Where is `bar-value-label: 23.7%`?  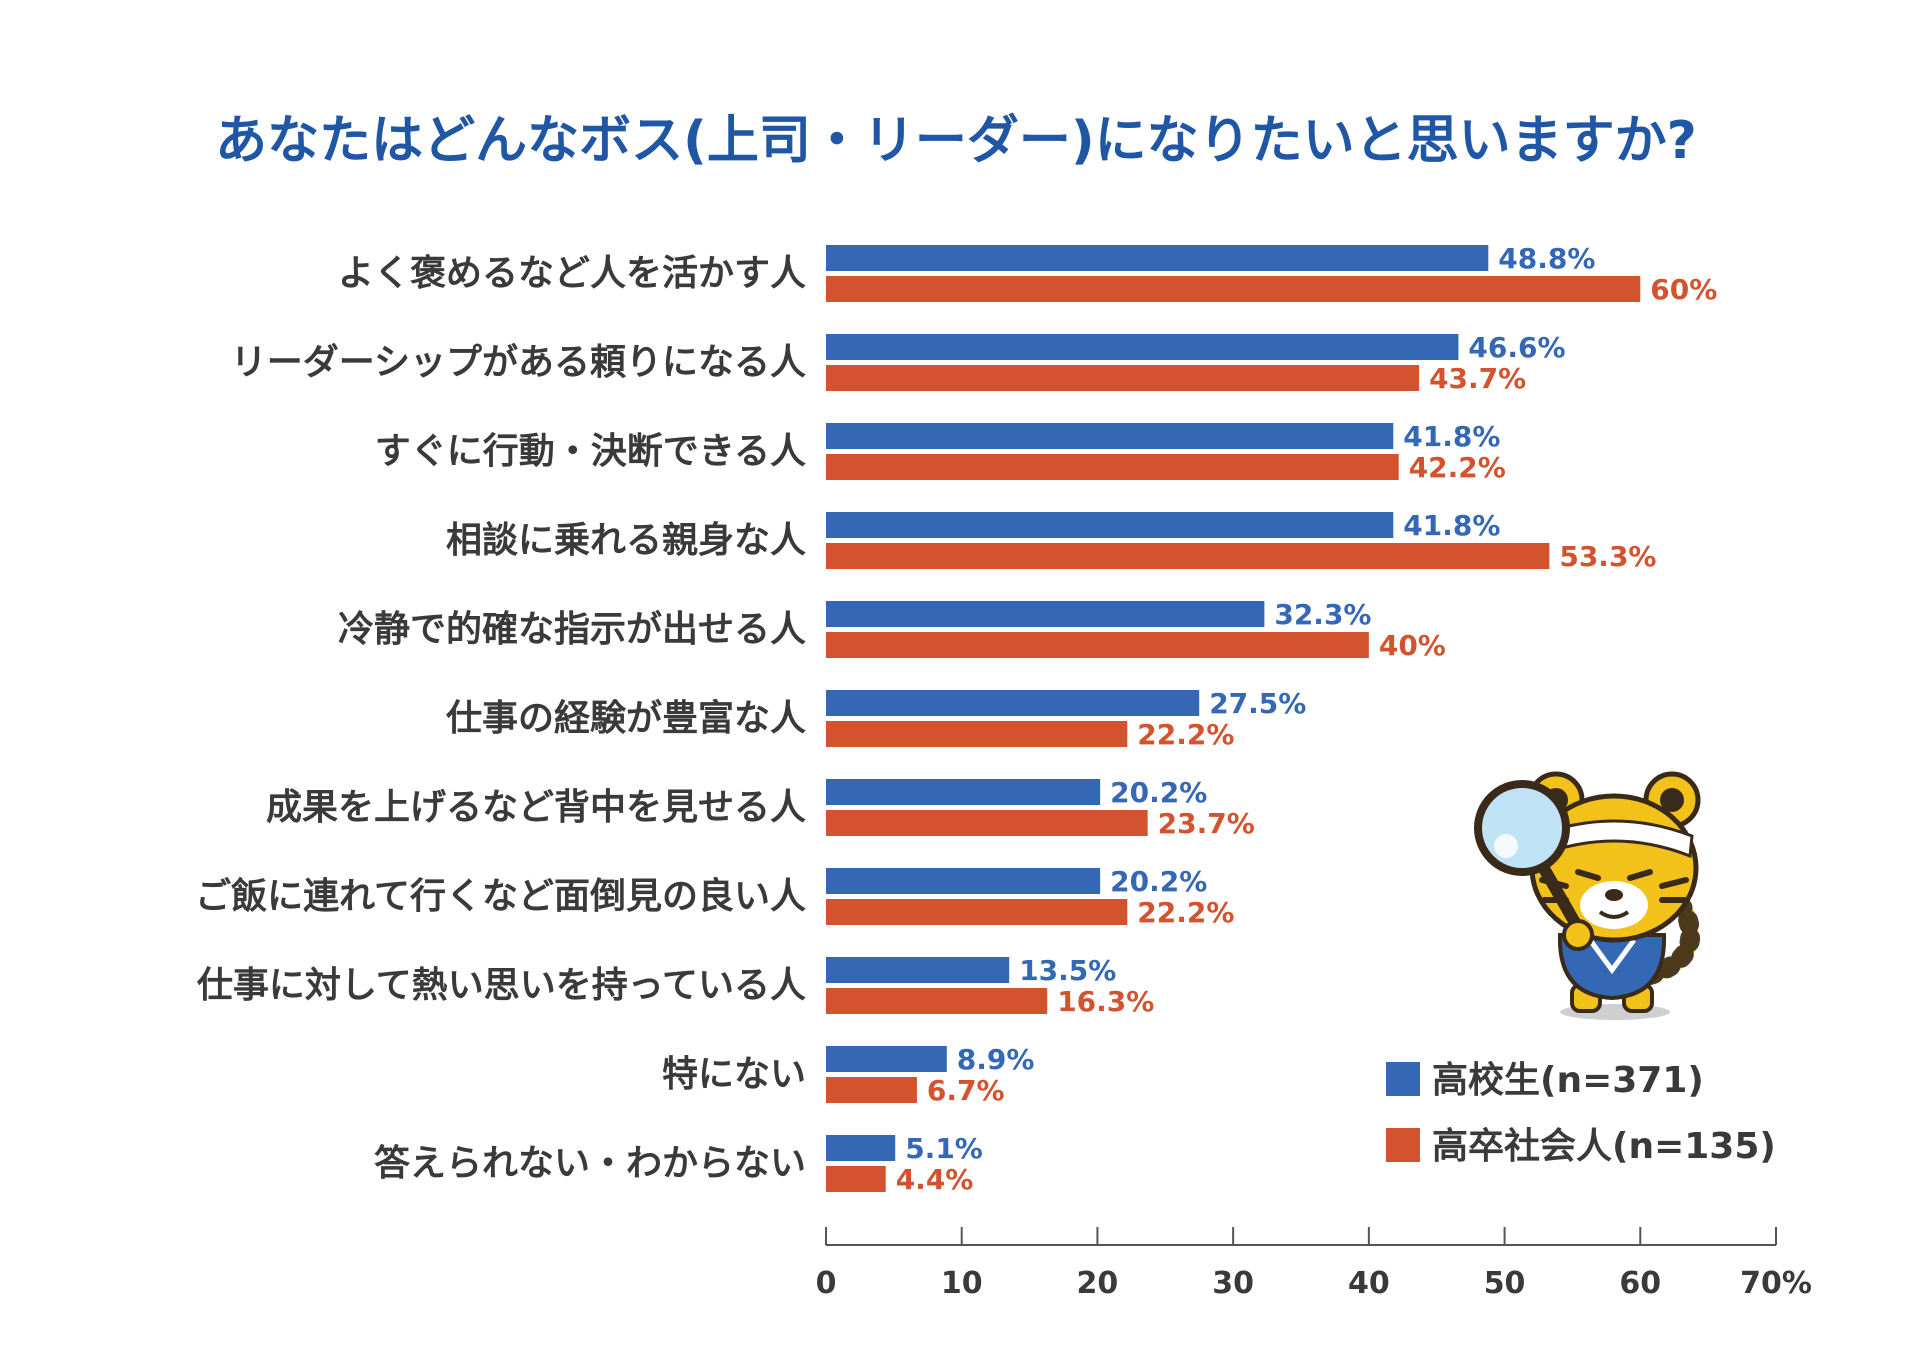 bar-value-label: 23.7% is located at coordinates (1206, 823).